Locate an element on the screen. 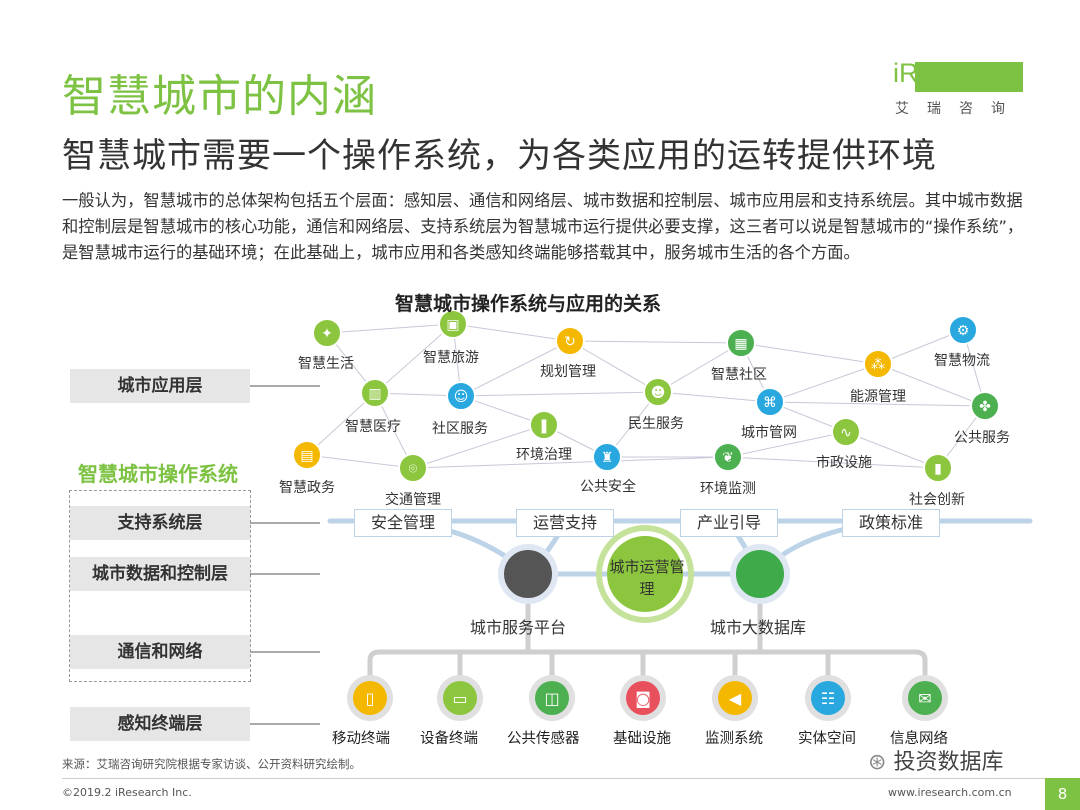 This screenshot has height=810, width=1080. os-dashed-box is located at coordinates (160, 586).